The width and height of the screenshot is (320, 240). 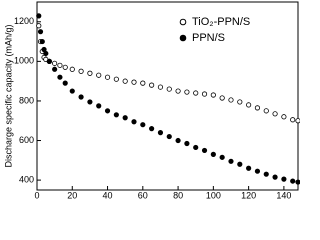 What do you see at coordinates (178, 195) in the screenshot?
I see `x-tick-label: 80` at bounding box center [178, 195].